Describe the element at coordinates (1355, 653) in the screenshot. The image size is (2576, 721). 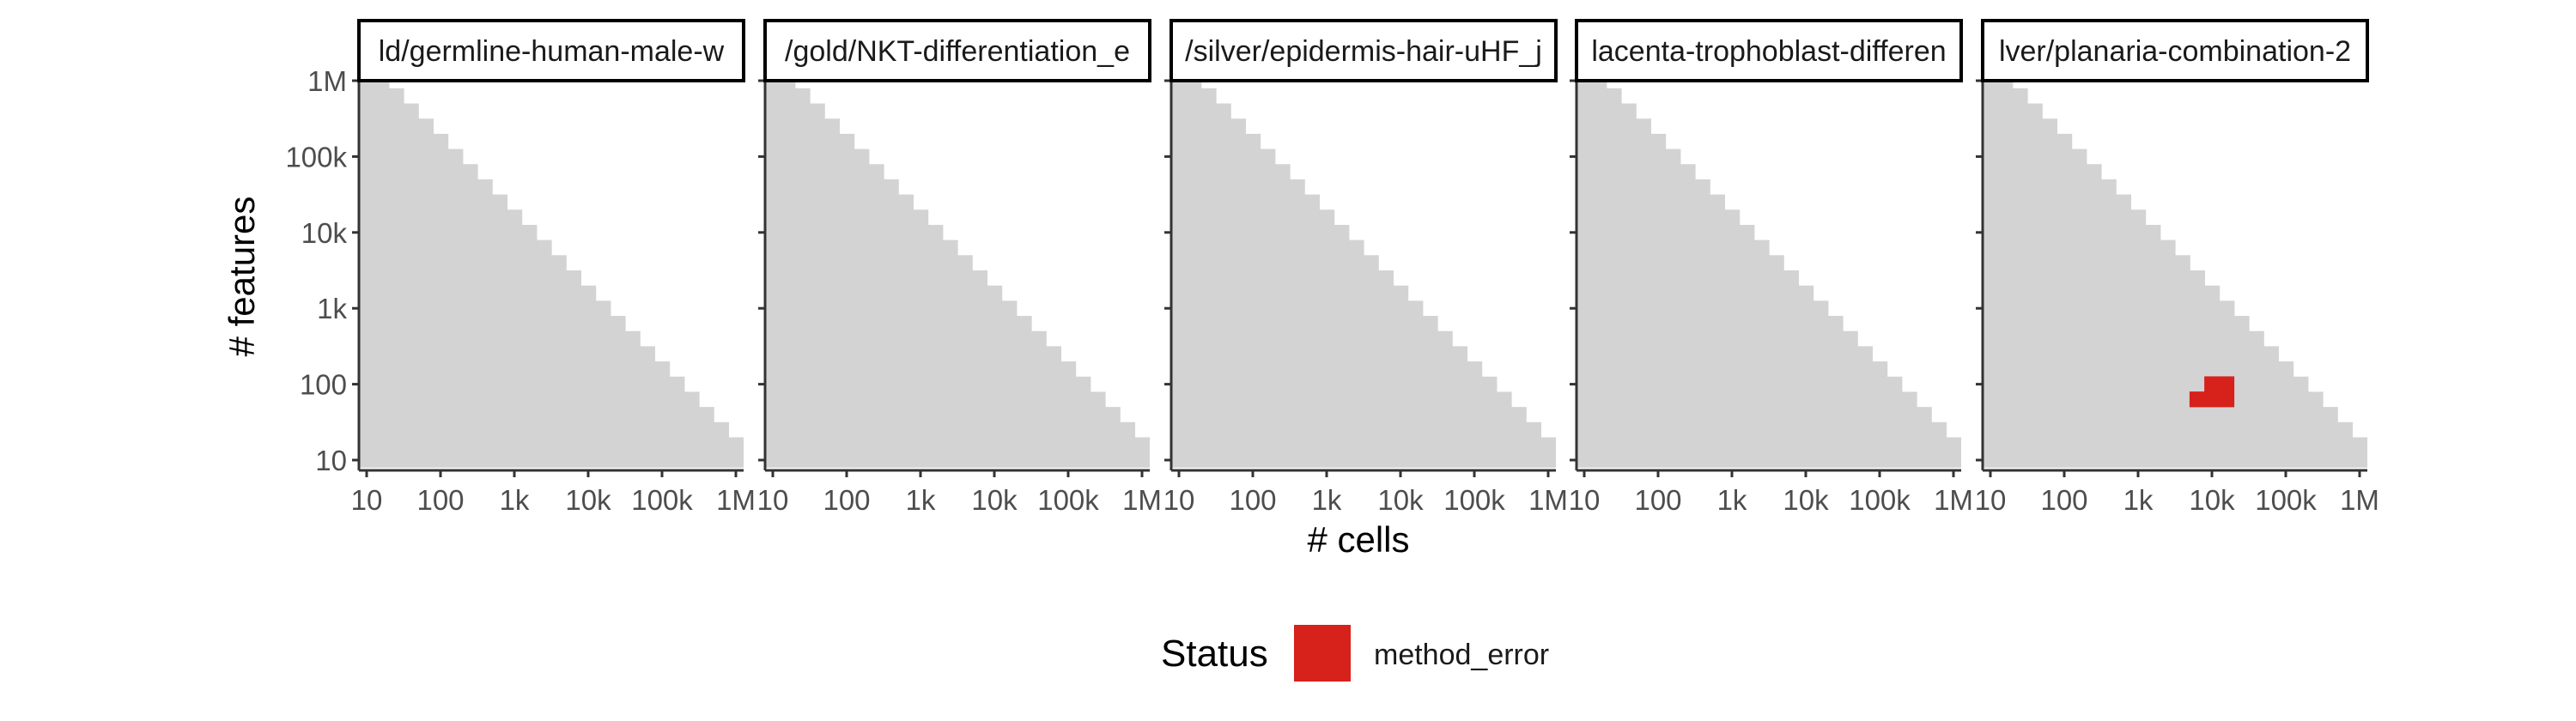
I see `legend: Status method_error` at that location.